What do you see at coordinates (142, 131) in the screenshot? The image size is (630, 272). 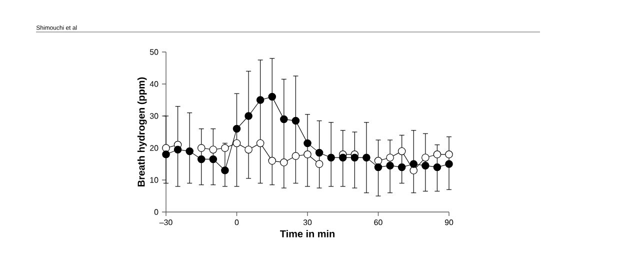 I see `y-axis-title: Breath hydrogen (ppm)` at bounding box center [142, 131].